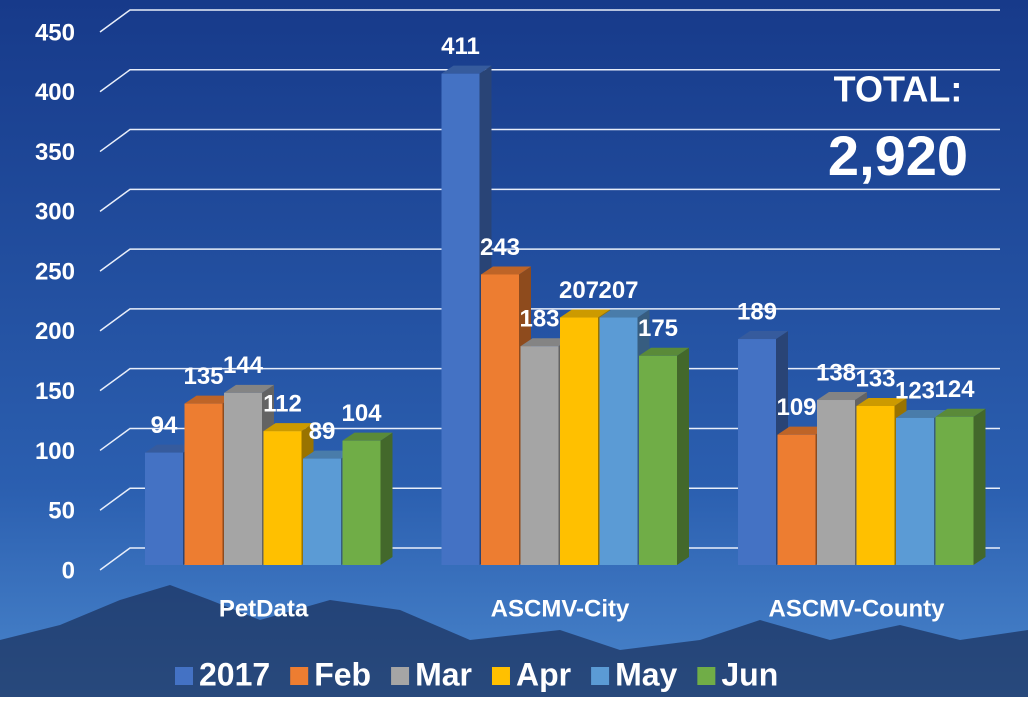 The height and width of the screenshot is (702, 1028). I want to click on value-label: 189, so click(757, 311).